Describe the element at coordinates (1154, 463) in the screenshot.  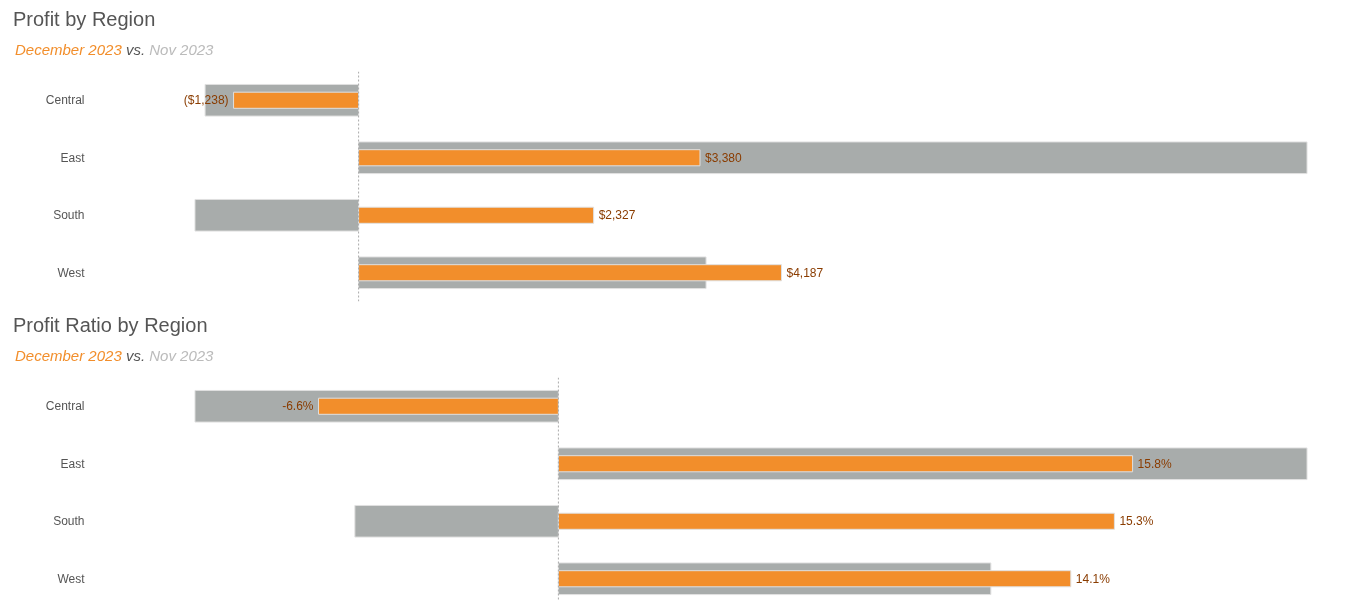
I see `data-label: 15.8%` at that location.